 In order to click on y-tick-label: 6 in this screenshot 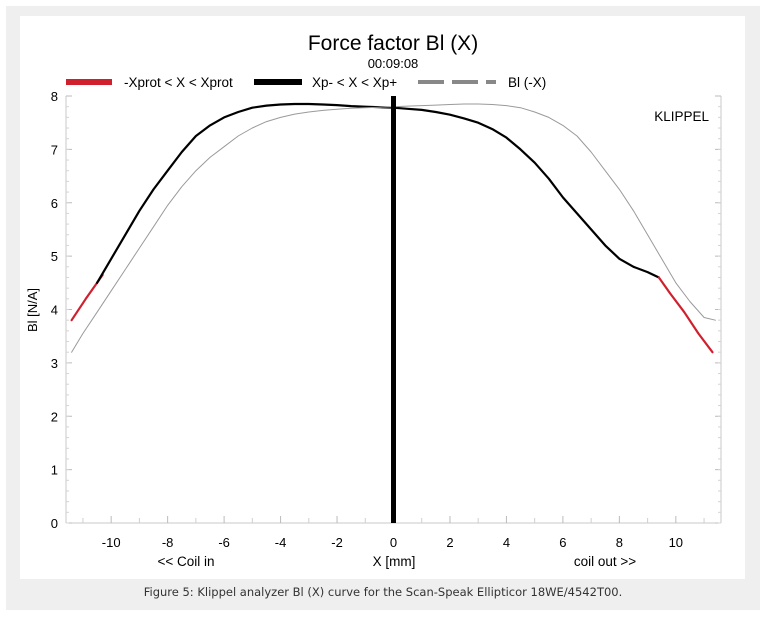, I will do `click(54, 203)`.